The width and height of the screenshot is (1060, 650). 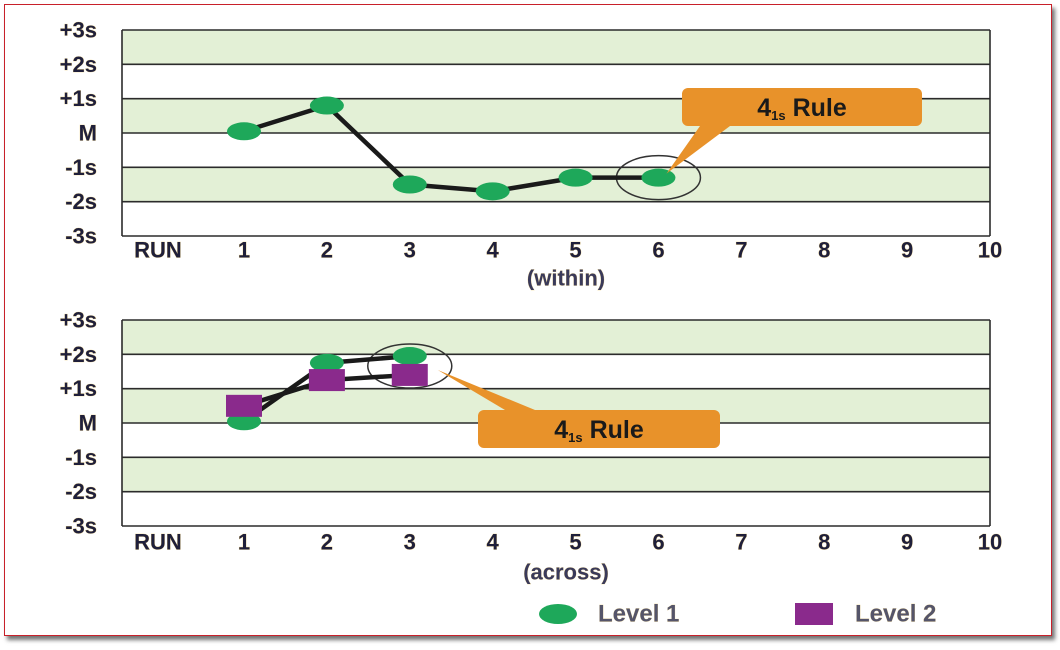 What do you see at coordinates (907, 250) in the screenshot?
I see `x-tick-label-within-9: 9` at bounding box center [907, 250].